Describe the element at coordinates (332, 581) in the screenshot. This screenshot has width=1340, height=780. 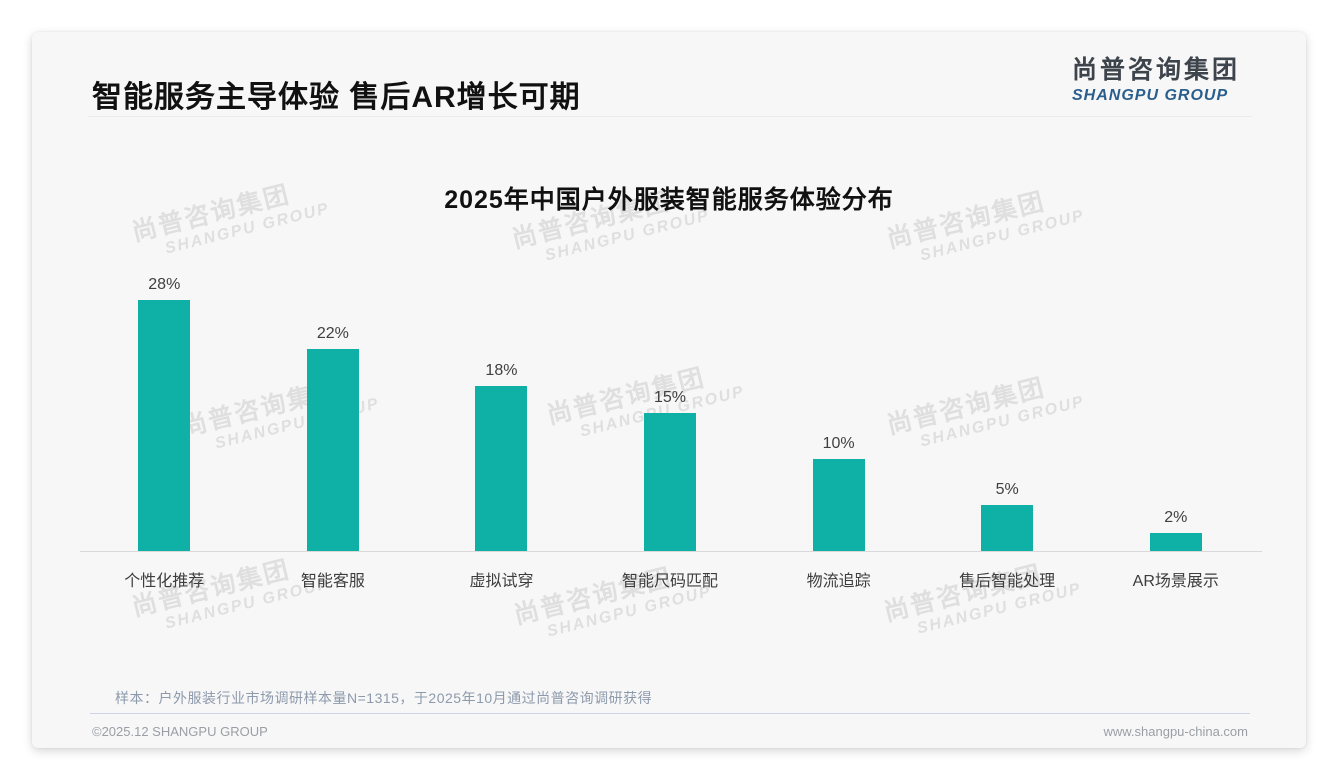
I see `category-label: 智能客服` at that location.